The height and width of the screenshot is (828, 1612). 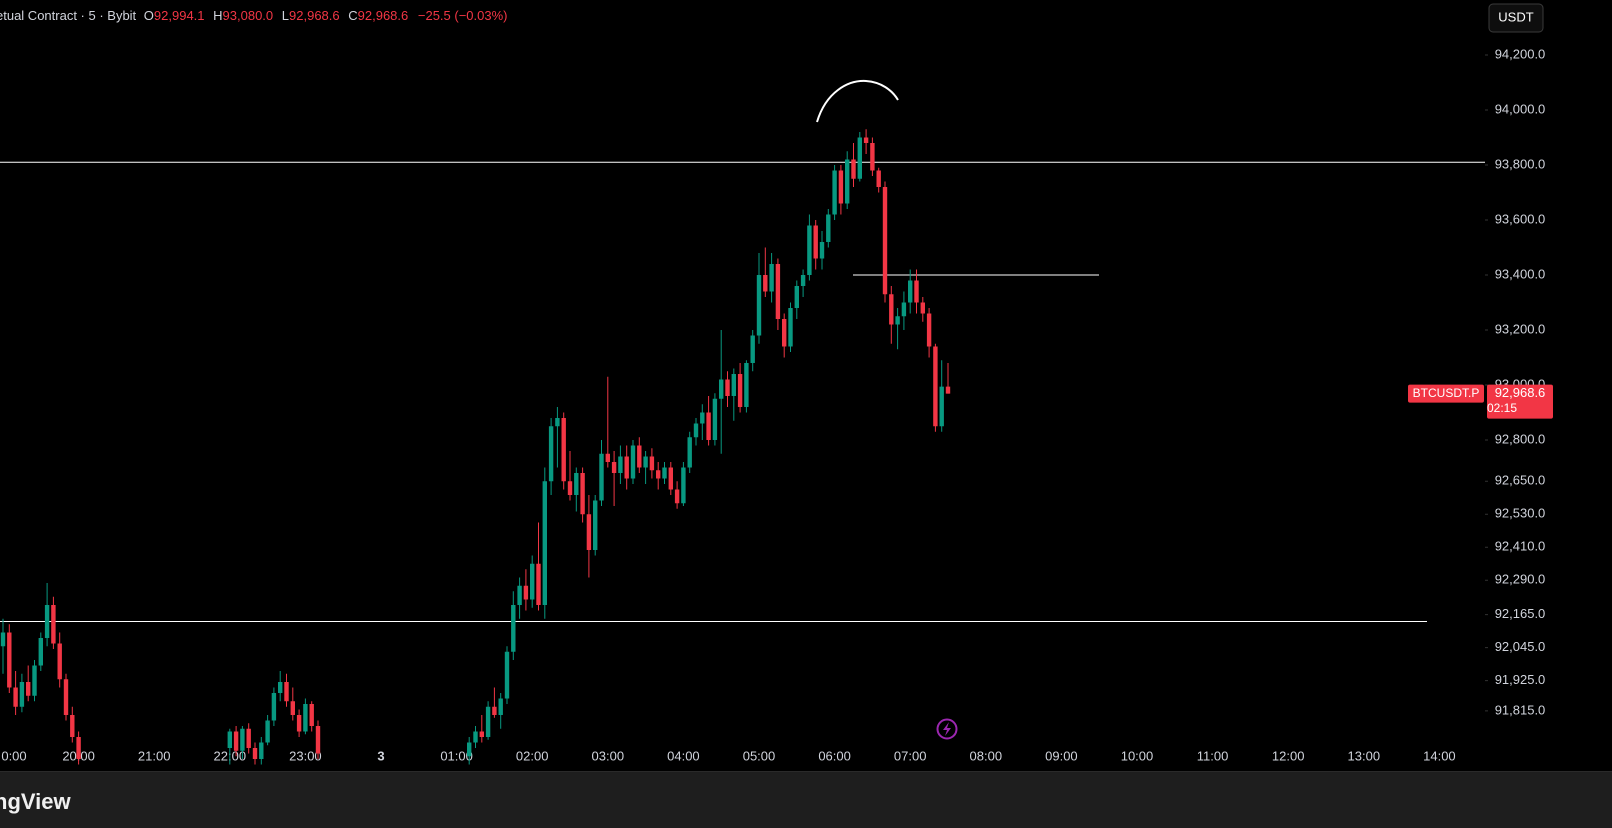 I want to click on x-tick-label: 02:00, so click(x=532, y=755).